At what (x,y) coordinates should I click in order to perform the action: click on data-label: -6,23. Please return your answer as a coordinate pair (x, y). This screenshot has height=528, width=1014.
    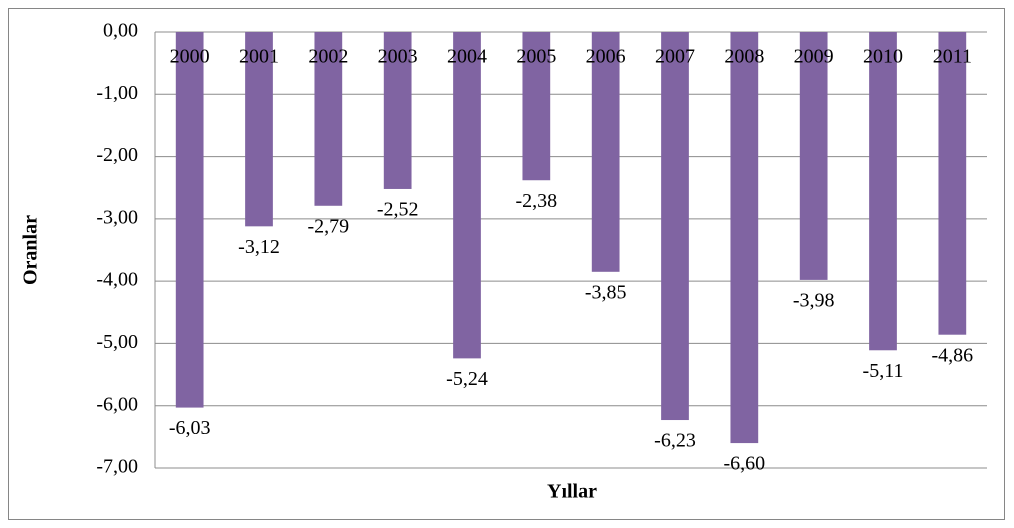
    Looking at the image, I should click on (675, 441).